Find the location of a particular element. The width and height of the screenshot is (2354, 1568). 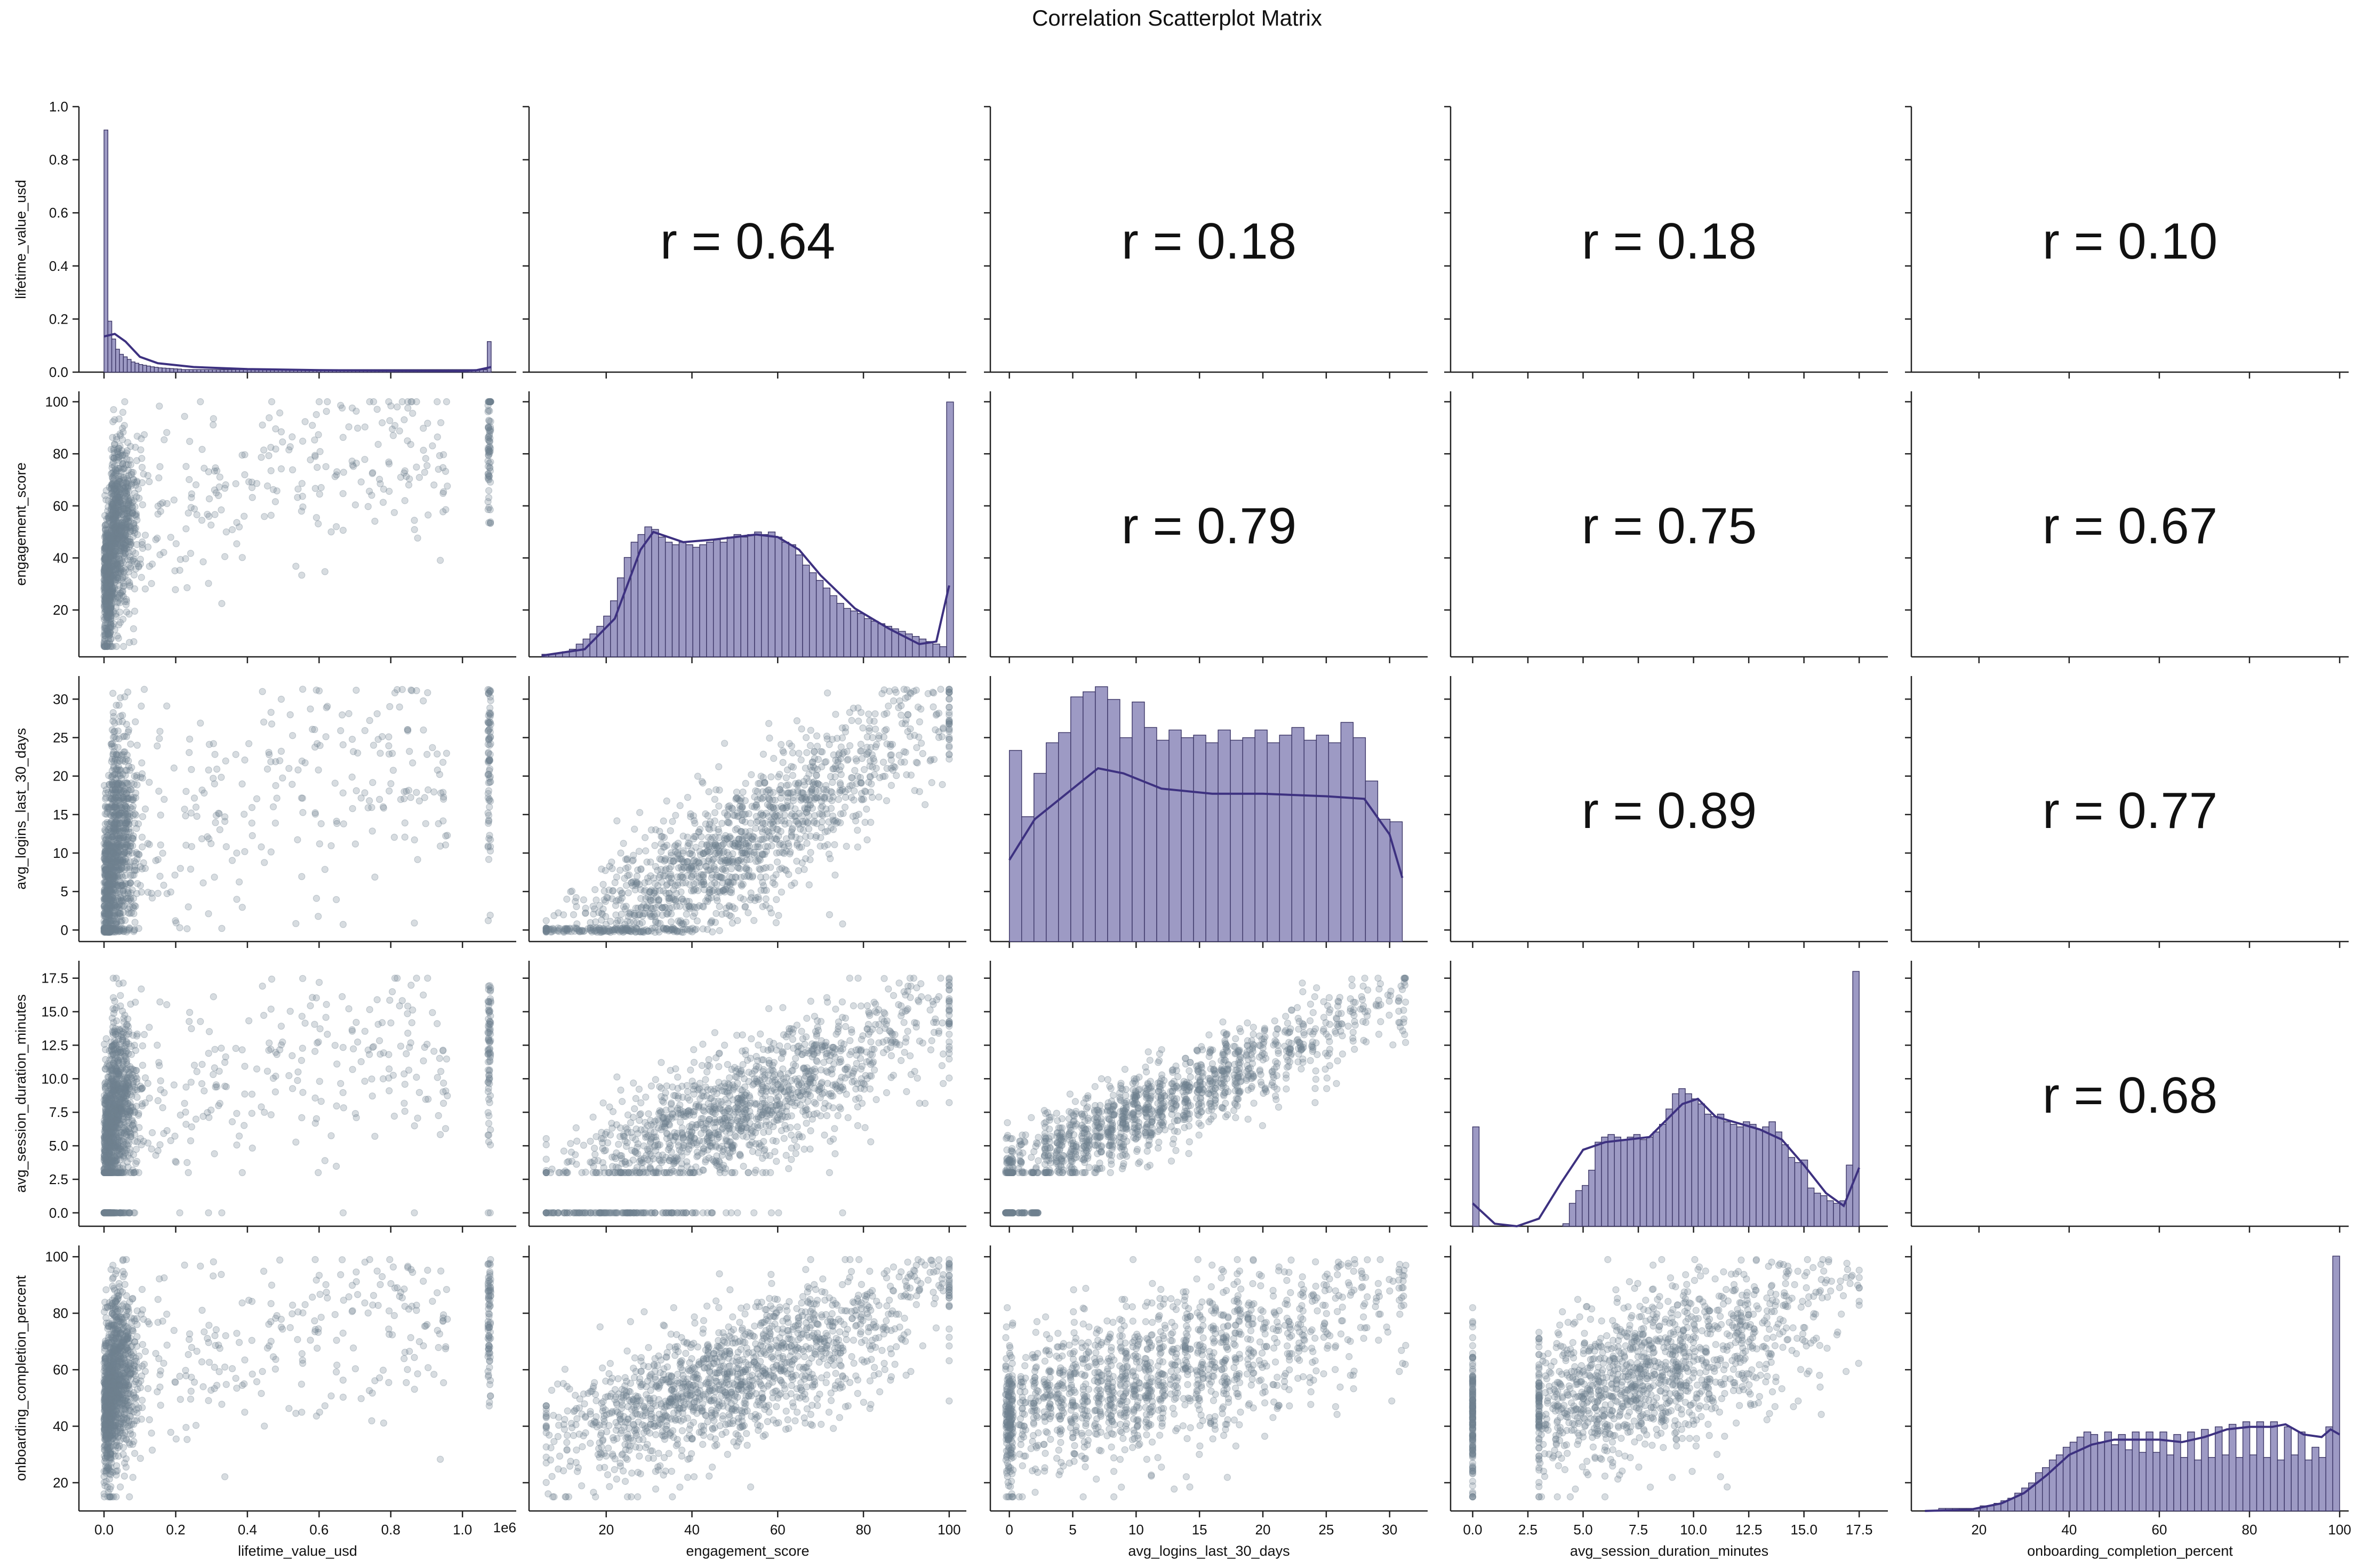

correlation-label: r = 0.79 is located at coordinates (1209, 525).